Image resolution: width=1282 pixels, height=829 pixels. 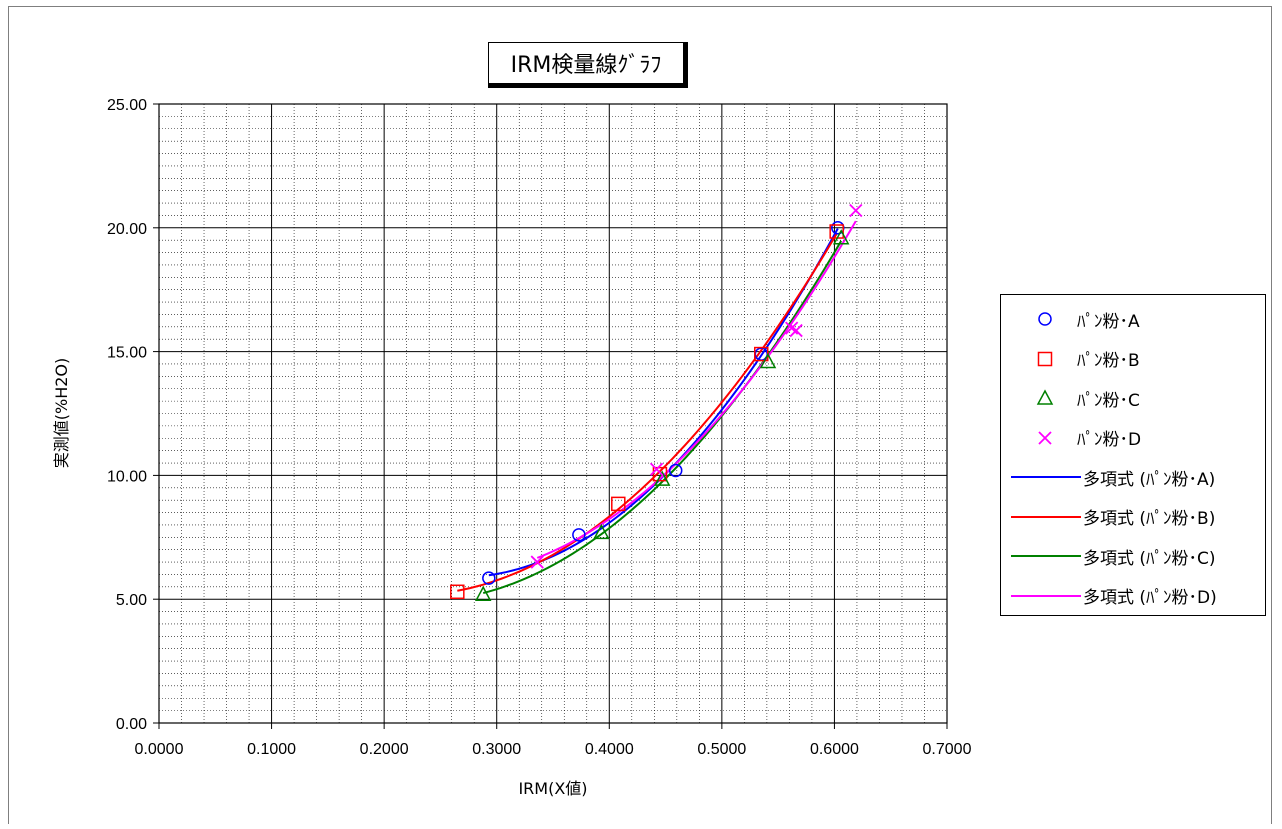 What do you see at coordinates (696, 389) in the screenshot?
I see `trendline-d` at bounding box center [696, 389].